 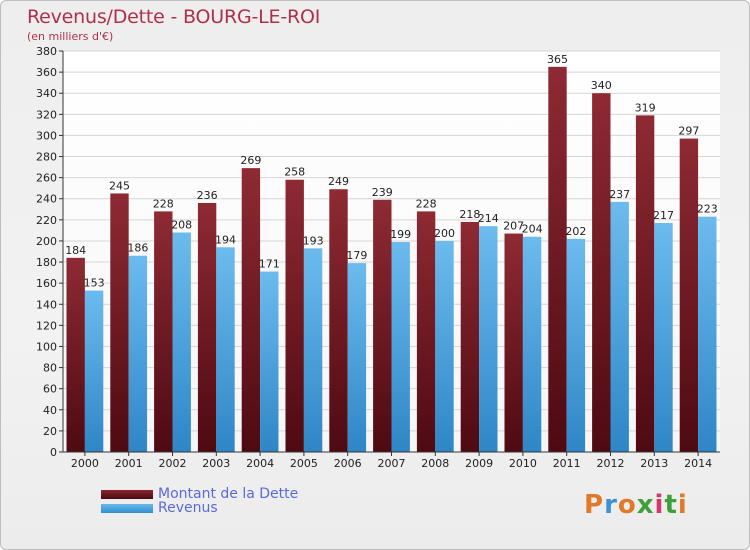 I want to click on data-label-dette: 239, so click(x=382, y=192).